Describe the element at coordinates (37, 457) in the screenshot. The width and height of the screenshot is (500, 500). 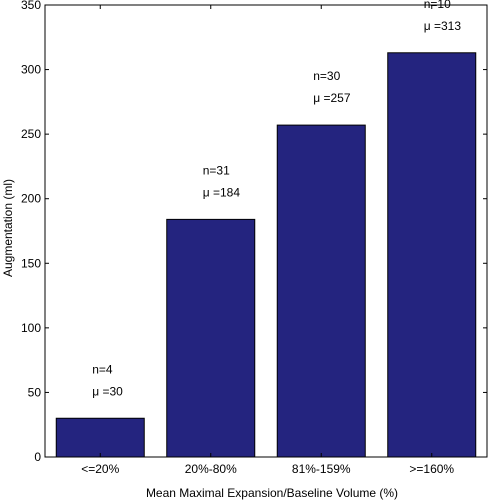
I see `y-tick-label: 0` at that location.